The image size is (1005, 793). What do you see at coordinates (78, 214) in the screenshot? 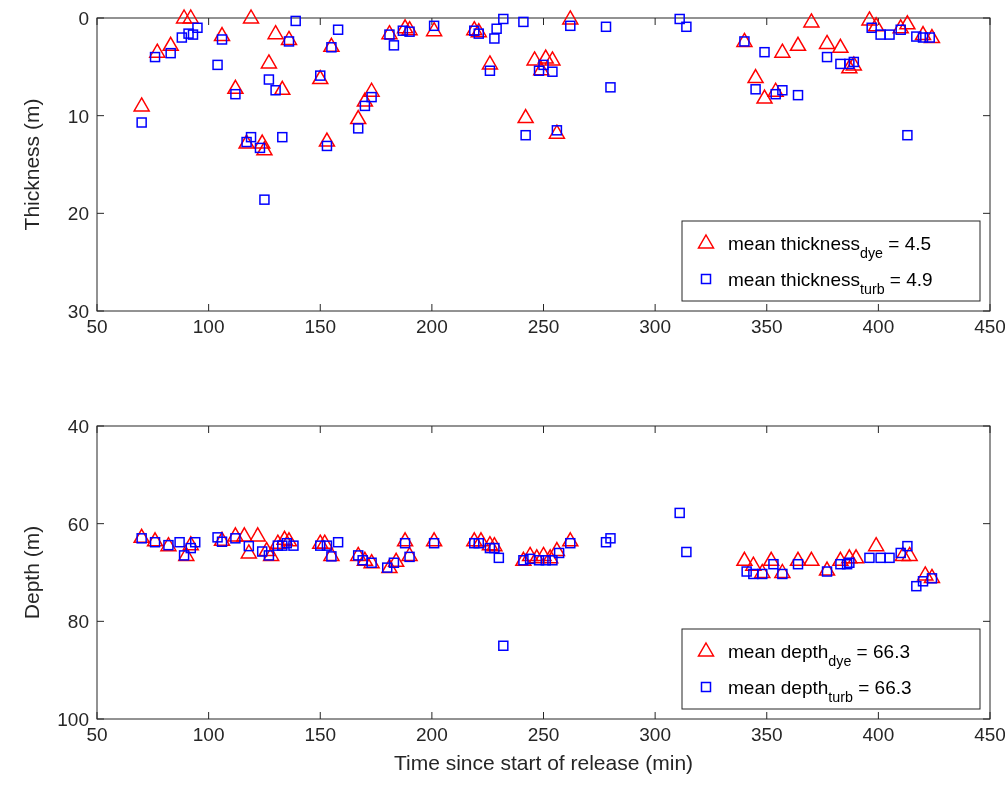
I see `y-tick-label: 20` at bounding box center [78, 214].